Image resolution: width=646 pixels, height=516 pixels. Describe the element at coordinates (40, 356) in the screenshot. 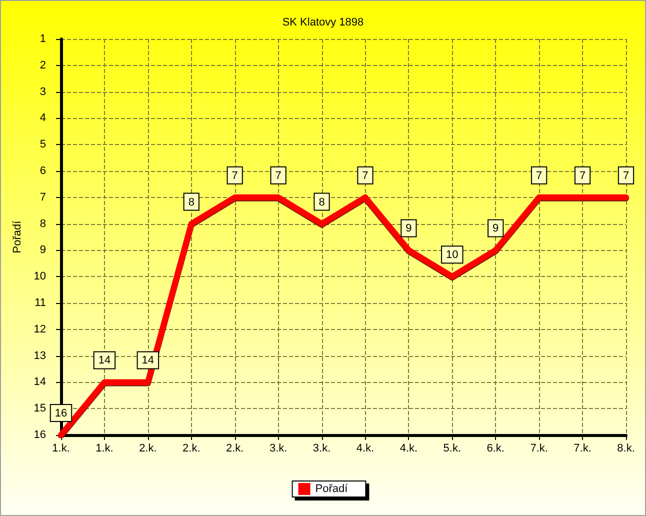

I see `y-tick-label: 13` at that location.